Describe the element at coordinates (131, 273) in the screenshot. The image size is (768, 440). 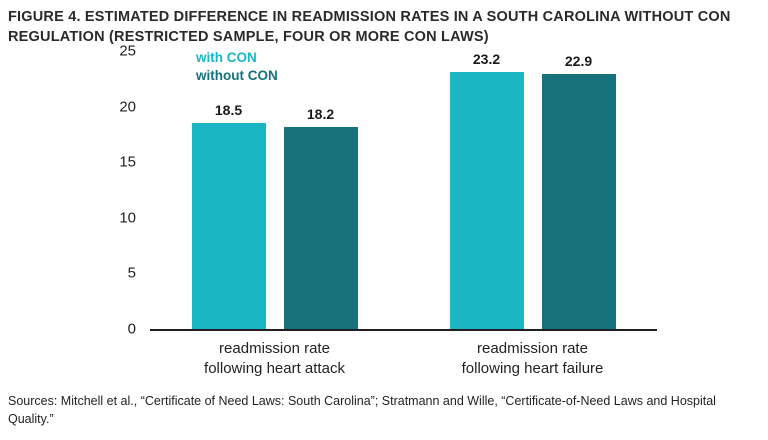
I see `y-axis-tick: 5` at that location.